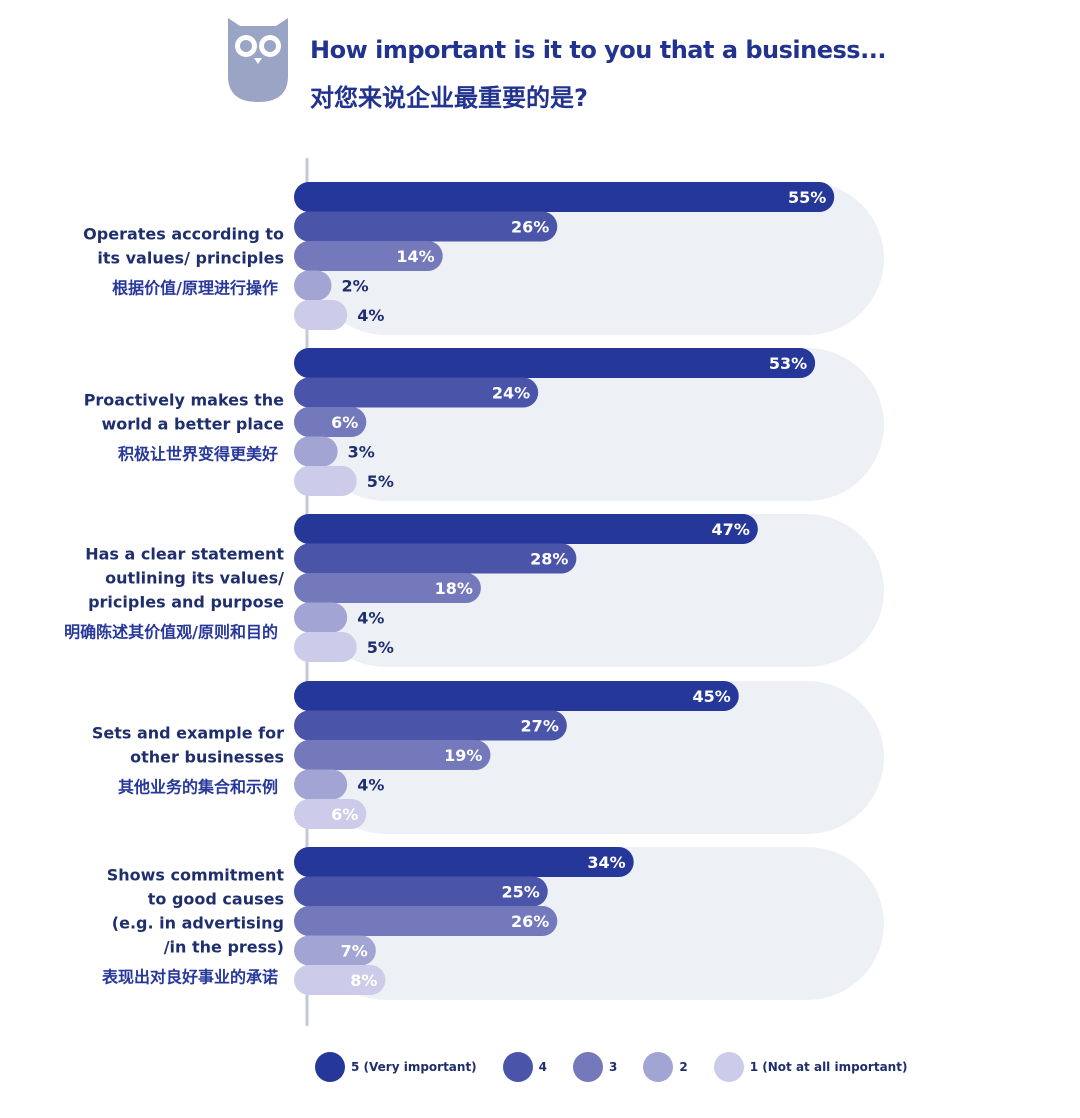  I want to click on category-label: (e.g. in advertising, so click(198, 923).